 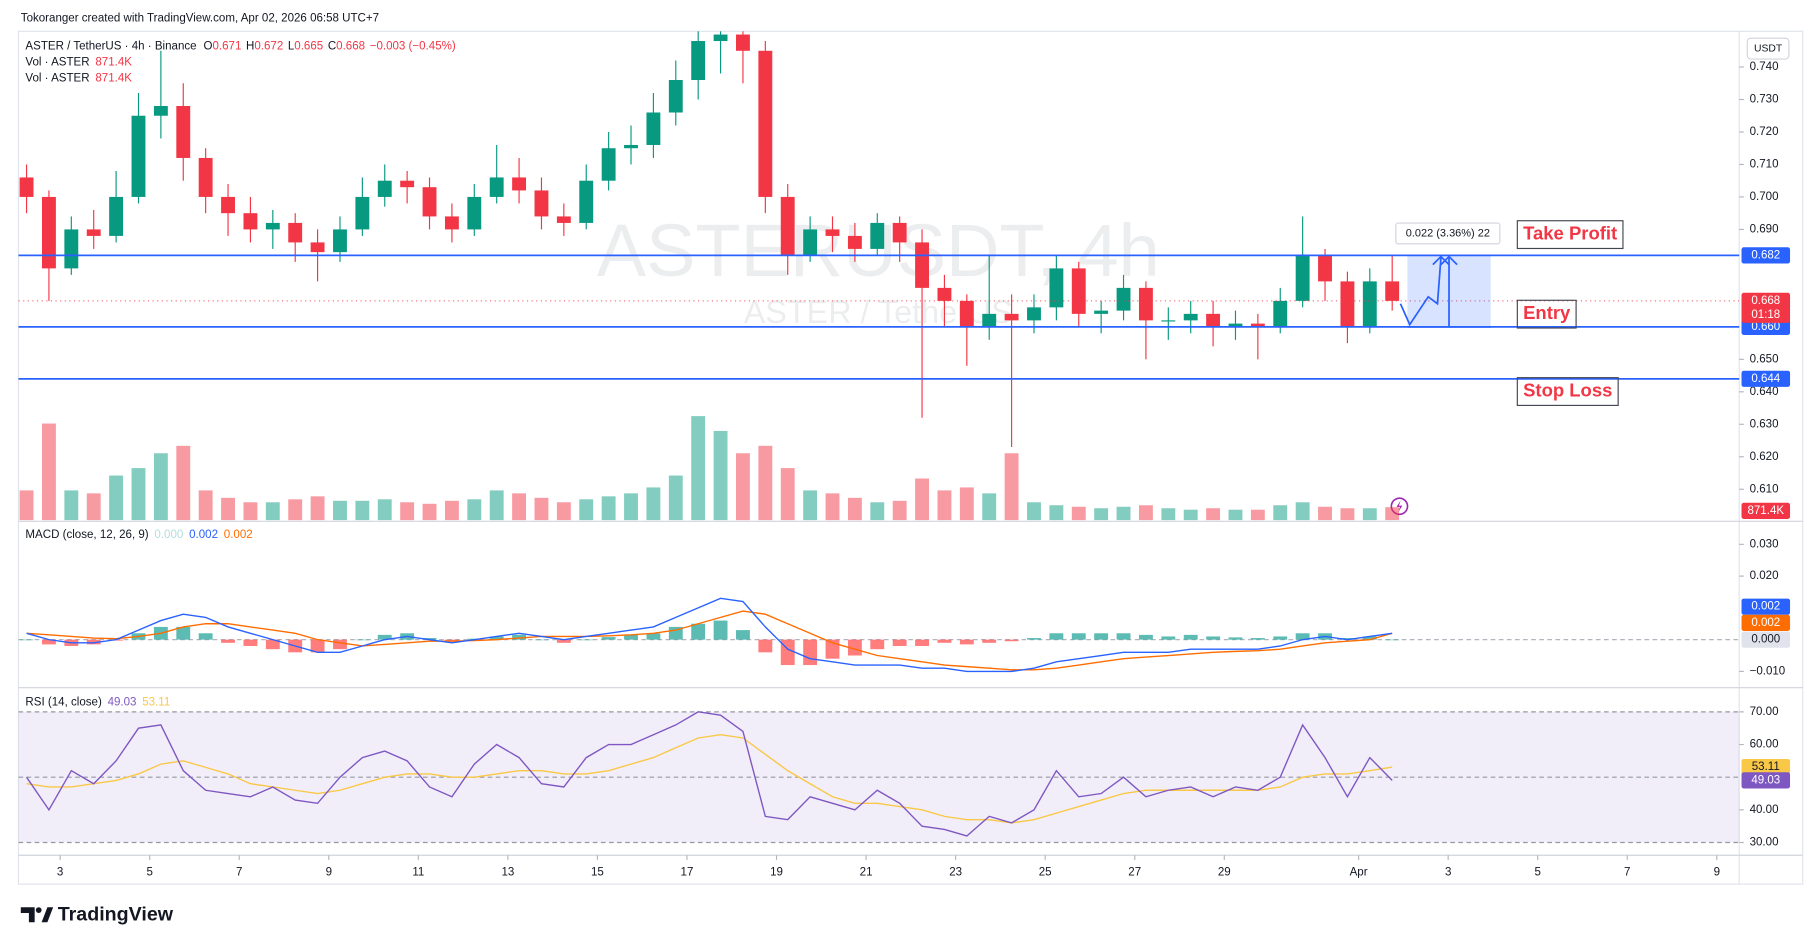 I want to click on y-tick-label: 0.720, so click(x=1764, y=132).